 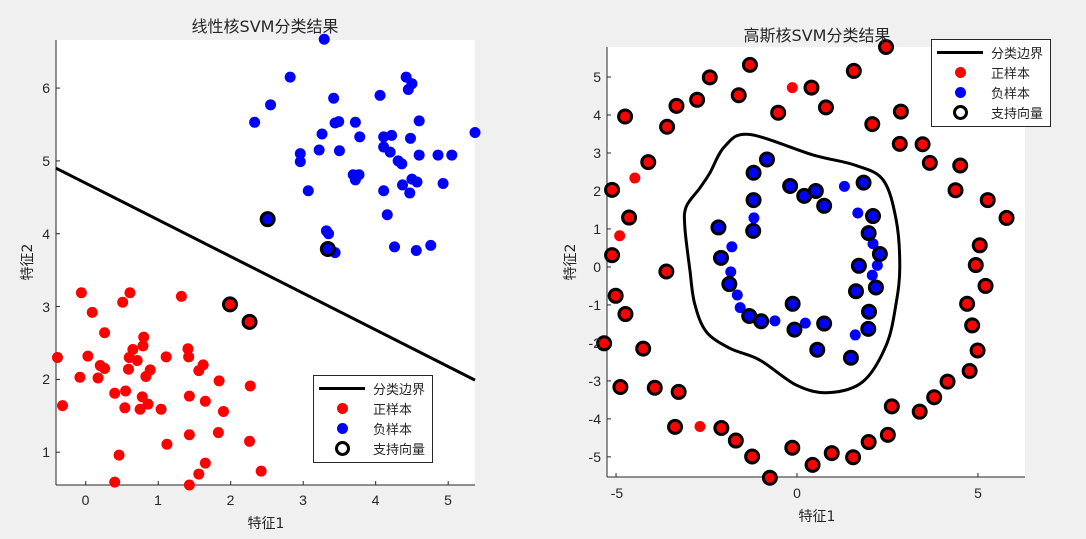 I want to click on decision-boundary, so click(x=792, y=263).